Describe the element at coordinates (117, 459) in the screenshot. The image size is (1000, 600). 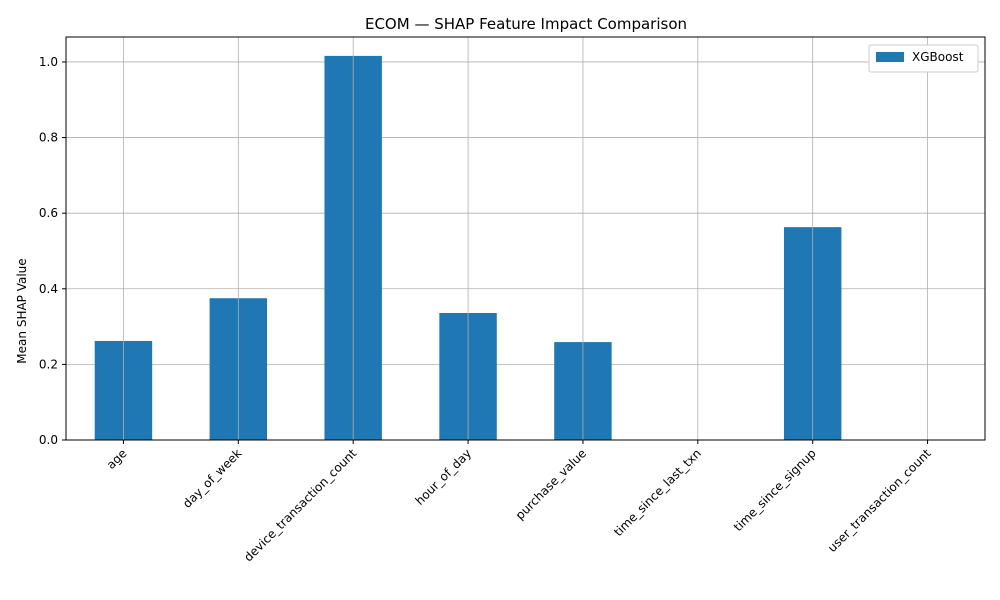
I see `x-tick-label: age` at that location.